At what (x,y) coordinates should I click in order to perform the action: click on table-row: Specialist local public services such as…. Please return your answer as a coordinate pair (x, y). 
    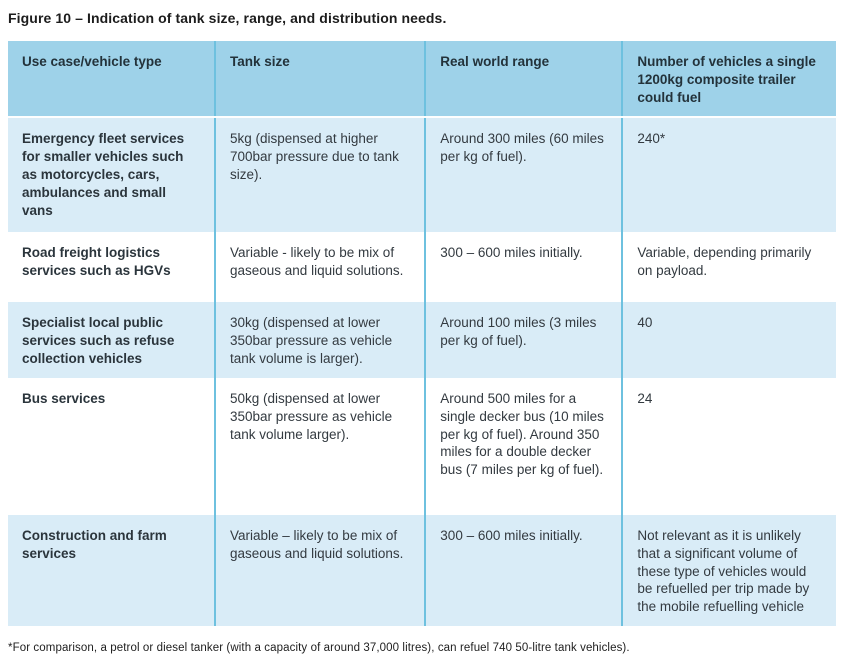
    Looking at the image, I should click on (422, 340).